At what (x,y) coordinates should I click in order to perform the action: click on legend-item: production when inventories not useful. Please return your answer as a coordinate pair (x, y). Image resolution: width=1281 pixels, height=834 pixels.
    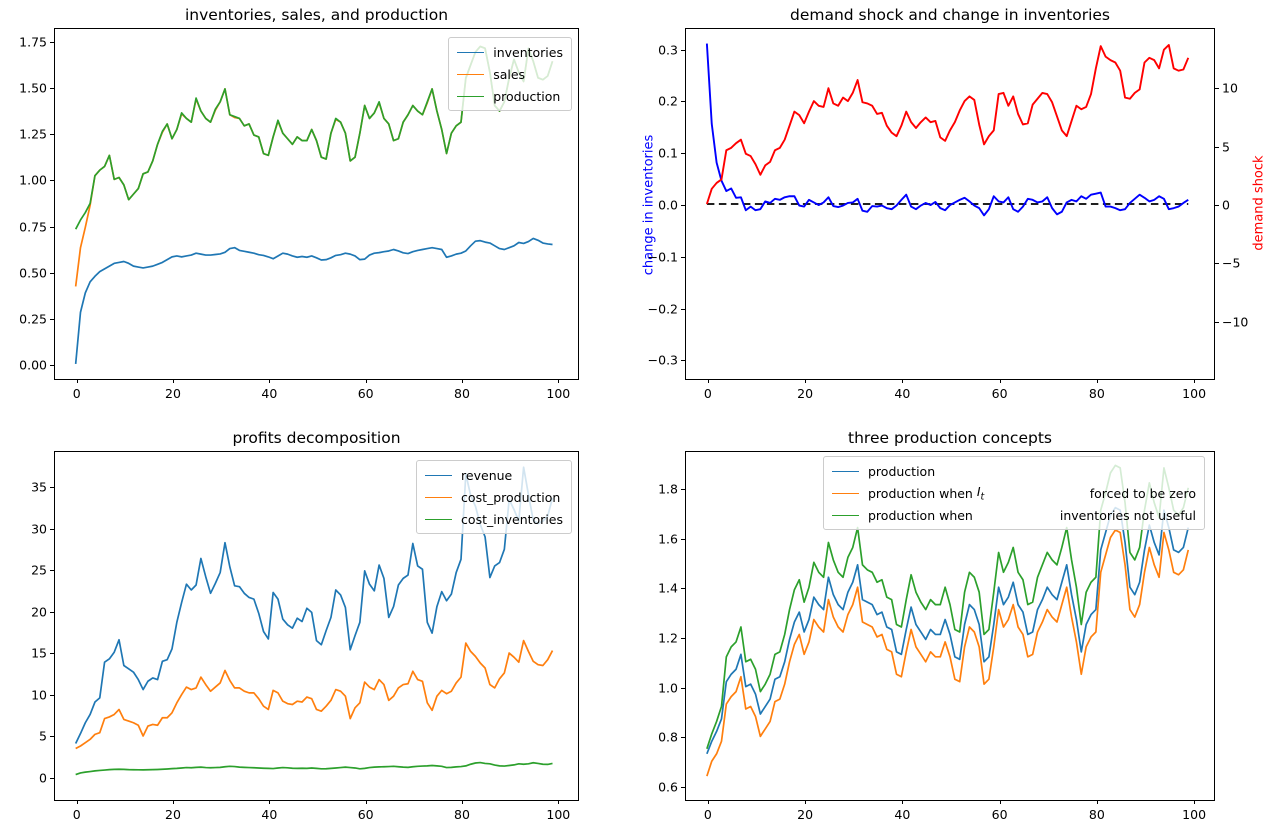
    Looking at the image, I should click on (1014, 515).